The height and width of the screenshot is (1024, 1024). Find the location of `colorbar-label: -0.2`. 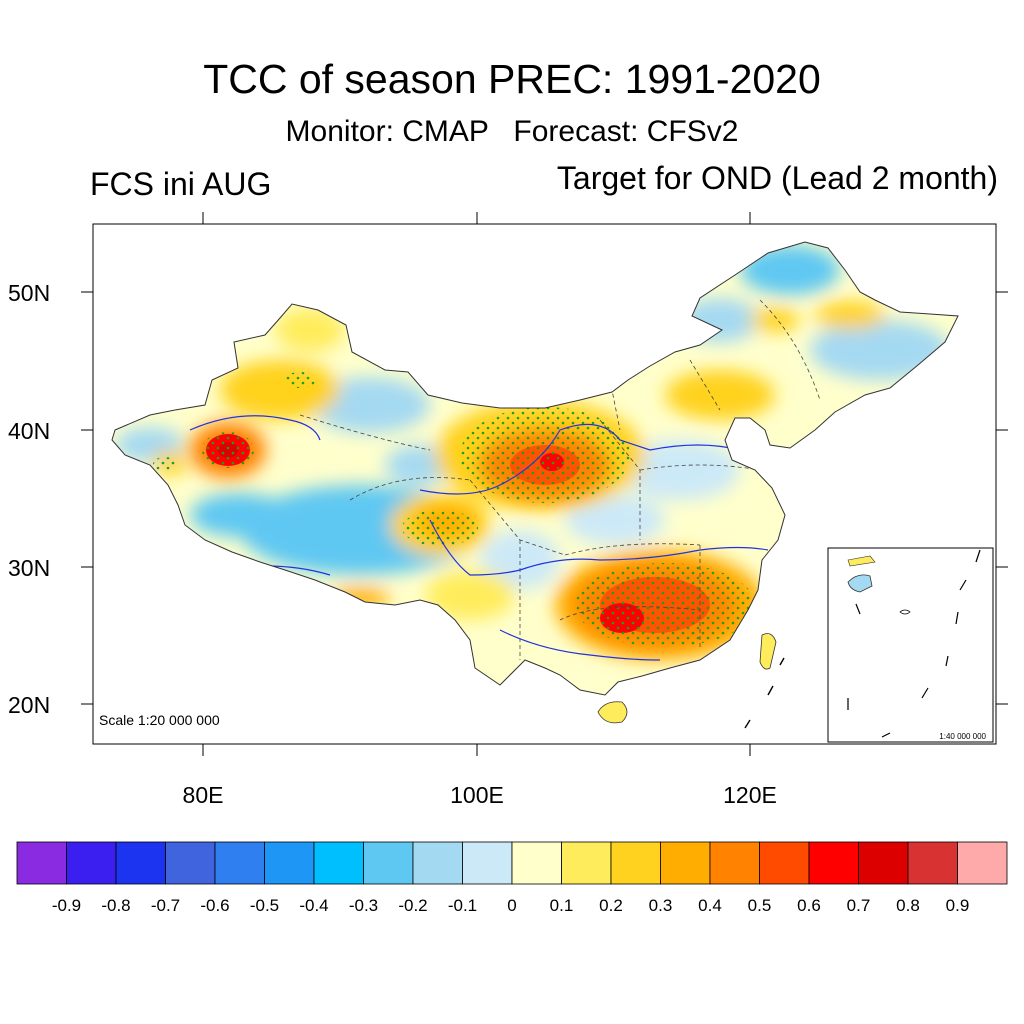

colorbar-label: -0.2 is located at coordinates (413, 905).